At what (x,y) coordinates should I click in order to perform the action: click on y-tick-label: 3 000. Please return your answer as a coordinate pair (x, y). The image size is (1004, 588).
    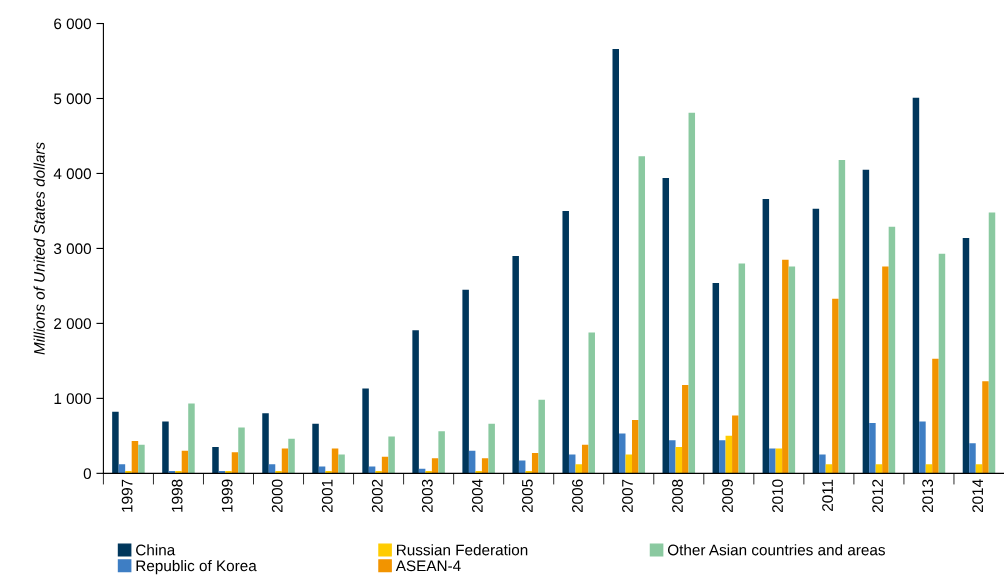
    Looking at the image, I should click on (72, 249).